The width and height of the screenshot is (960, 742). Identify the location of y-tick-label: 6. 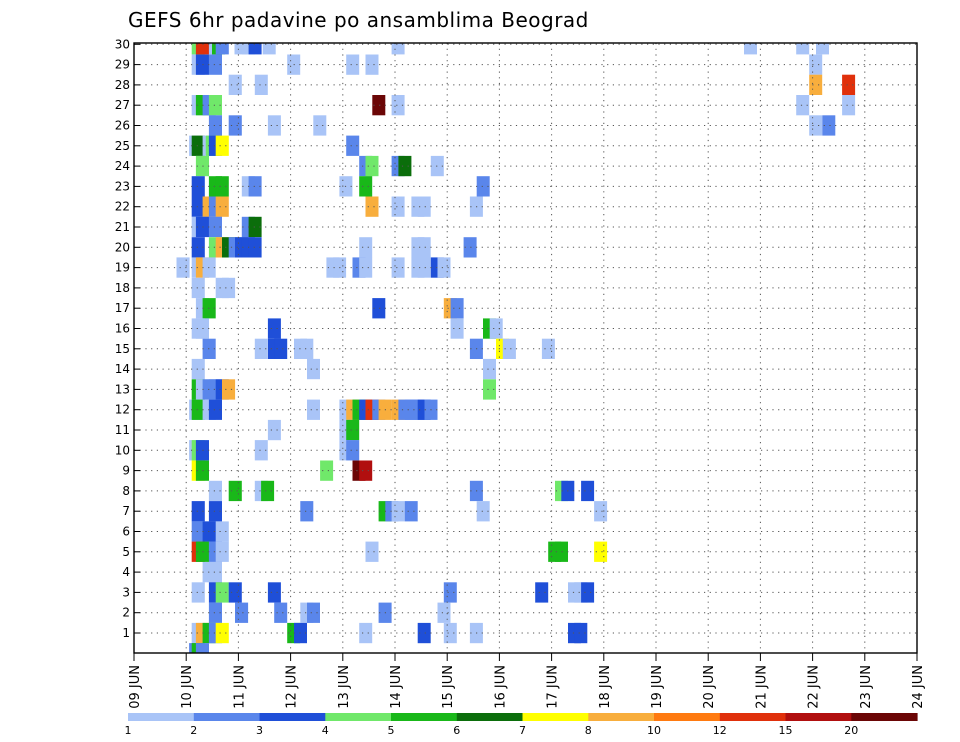
(126, 532).